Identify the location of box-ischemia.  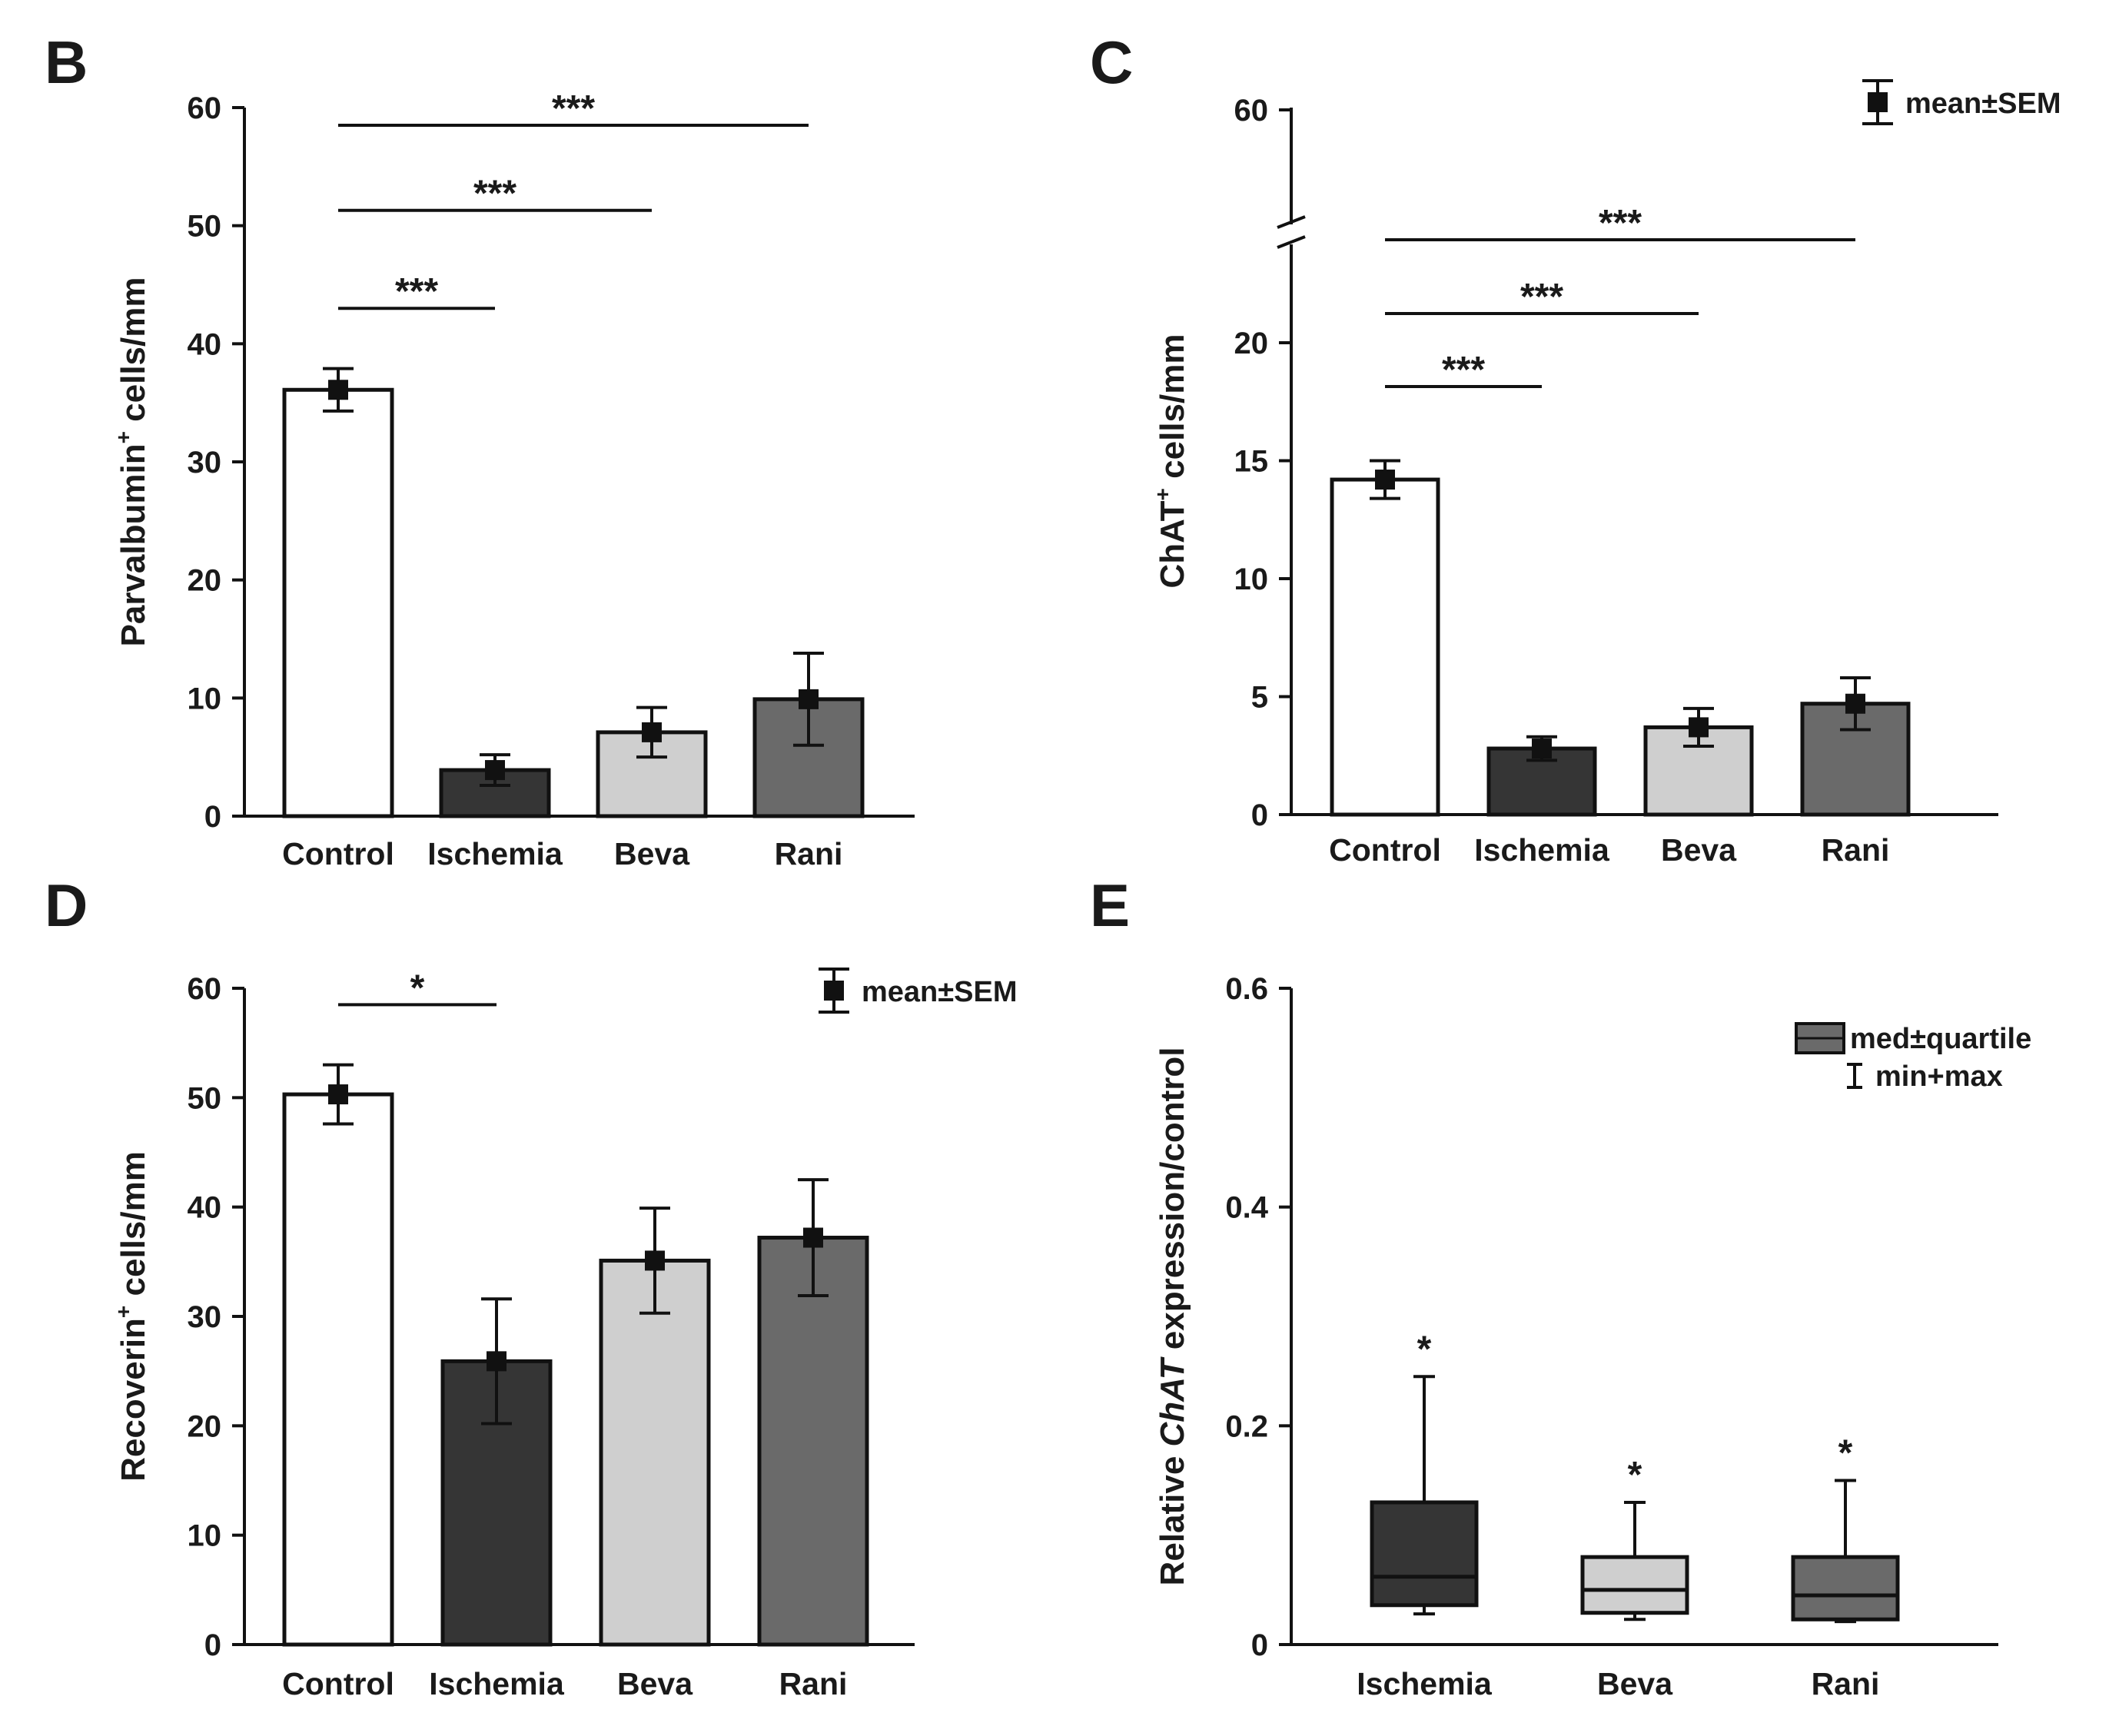
(1424, 1496).